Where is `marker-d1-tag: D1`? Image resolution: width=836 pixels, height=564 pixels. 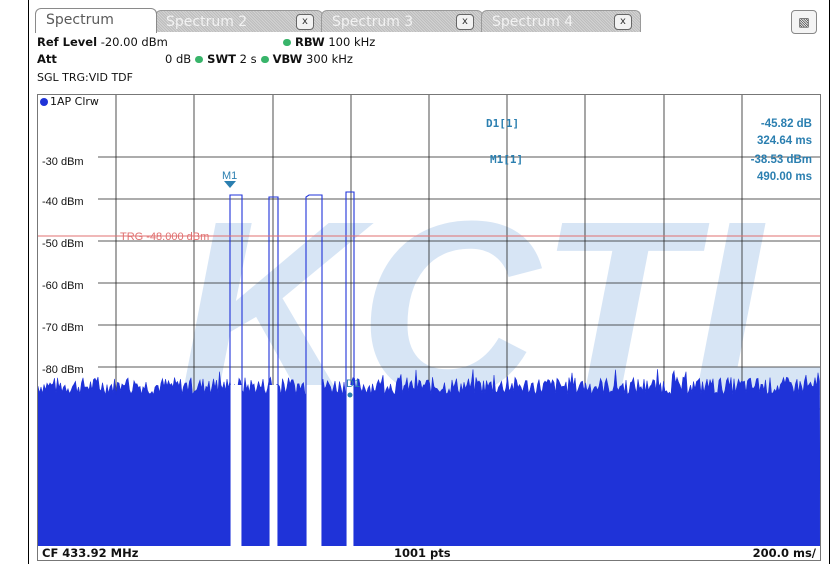
marker-d1-tag: D1 is located at coordinates (353, 384).